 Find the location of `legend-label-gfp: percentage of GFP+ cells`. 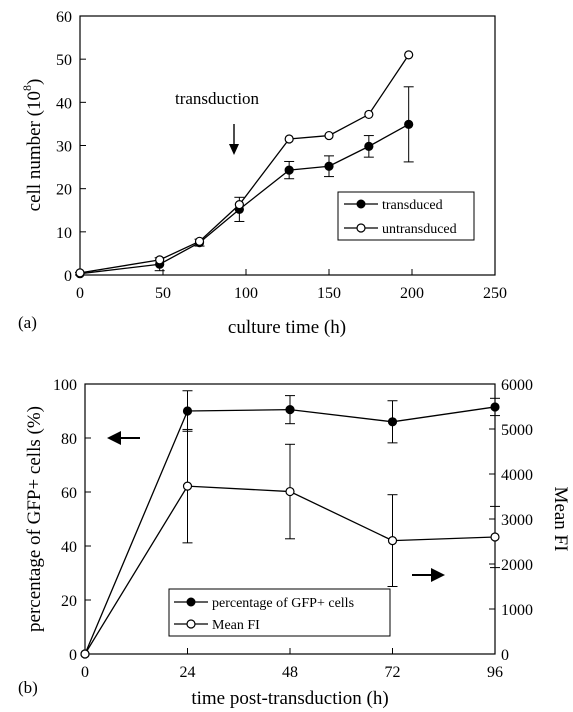

legend-label-gfp: percentage of GFP+ cells is located at coordinates (283, 603).